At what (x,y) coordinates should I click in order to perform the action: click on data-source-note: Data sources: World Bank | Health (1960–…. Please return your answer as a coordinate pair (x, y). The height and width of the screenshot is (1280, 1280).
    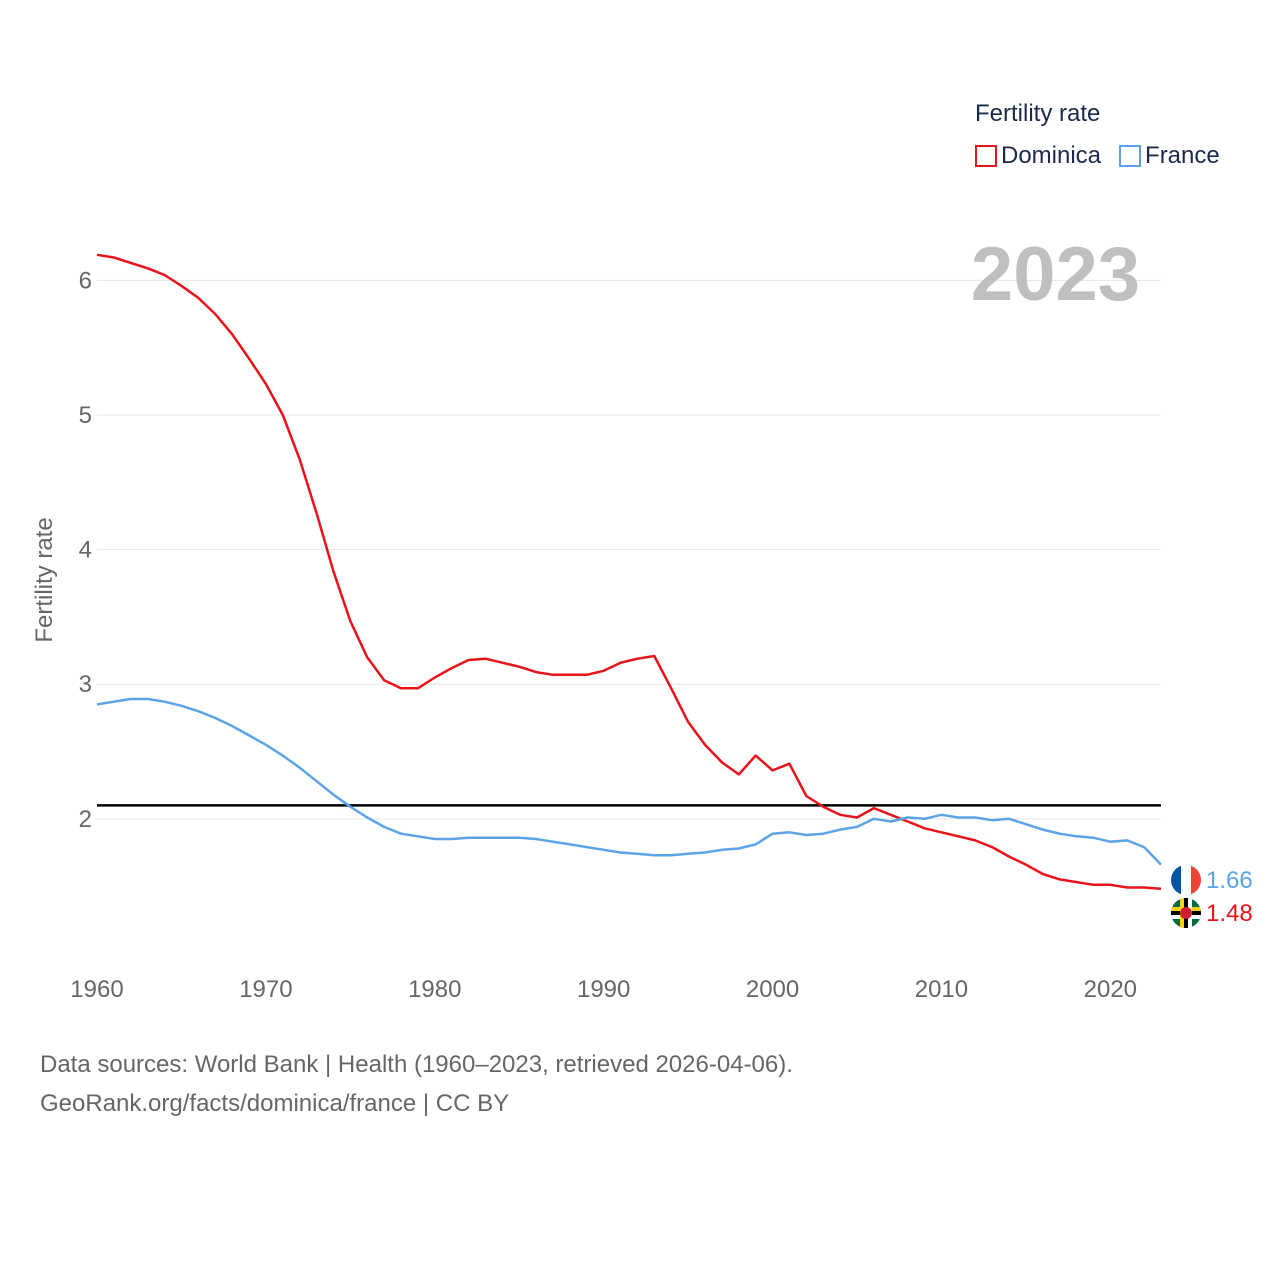
    Looking at the image, I should click on (416, 1064).